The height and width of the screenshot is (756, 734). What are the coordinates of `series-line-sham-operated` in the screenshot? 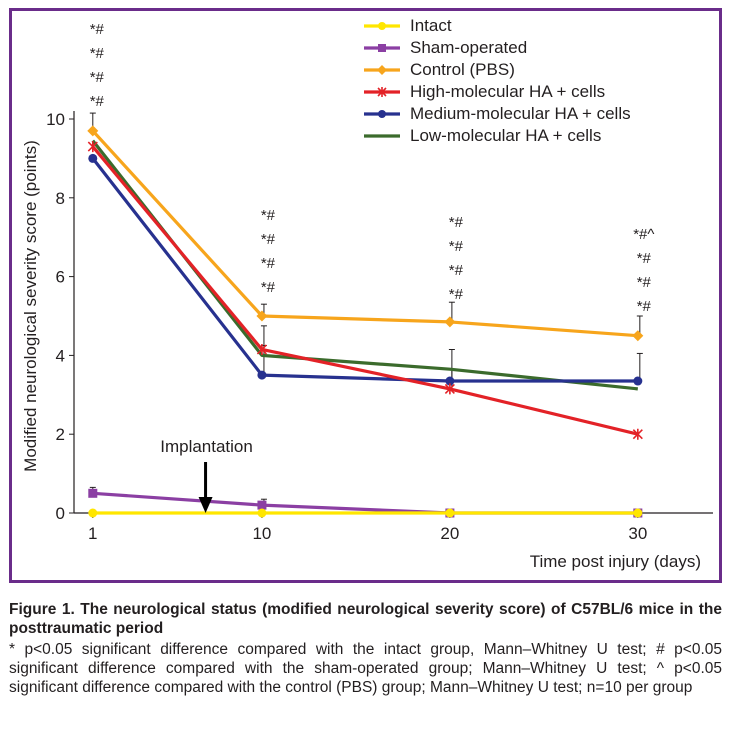 It's located at (365, 503).